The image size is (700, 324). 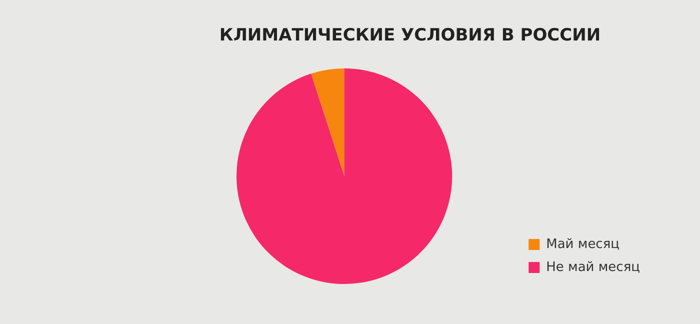 What do you see at coordinates (593, 267) in the screenshot?
I see `legend-label: Не май месяц` at bounding box center [593, 267].